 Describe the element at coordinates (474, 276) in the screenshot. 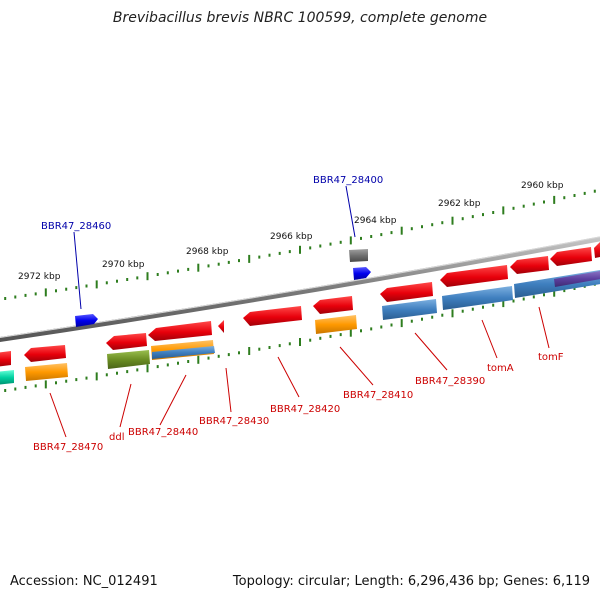

I see `gene-toma` at that location.